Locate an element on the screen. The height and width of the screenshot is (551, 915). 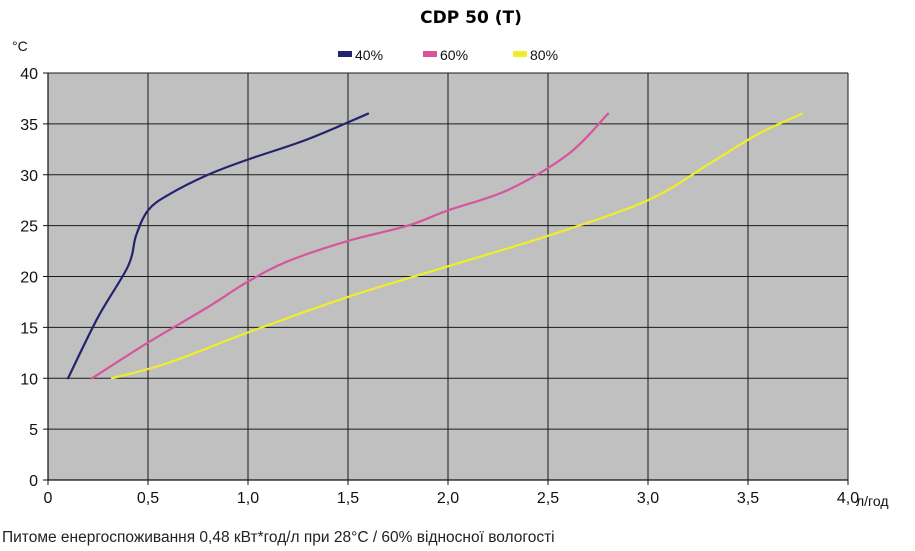
y-tick-label: 15 is located at coordinates (29, 328).